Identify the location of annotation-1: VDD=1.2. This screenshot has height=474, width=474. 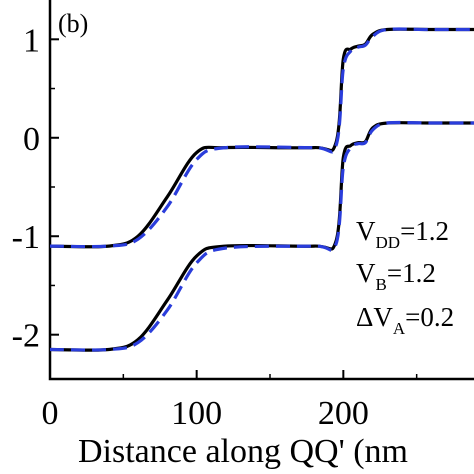
(402, 234).